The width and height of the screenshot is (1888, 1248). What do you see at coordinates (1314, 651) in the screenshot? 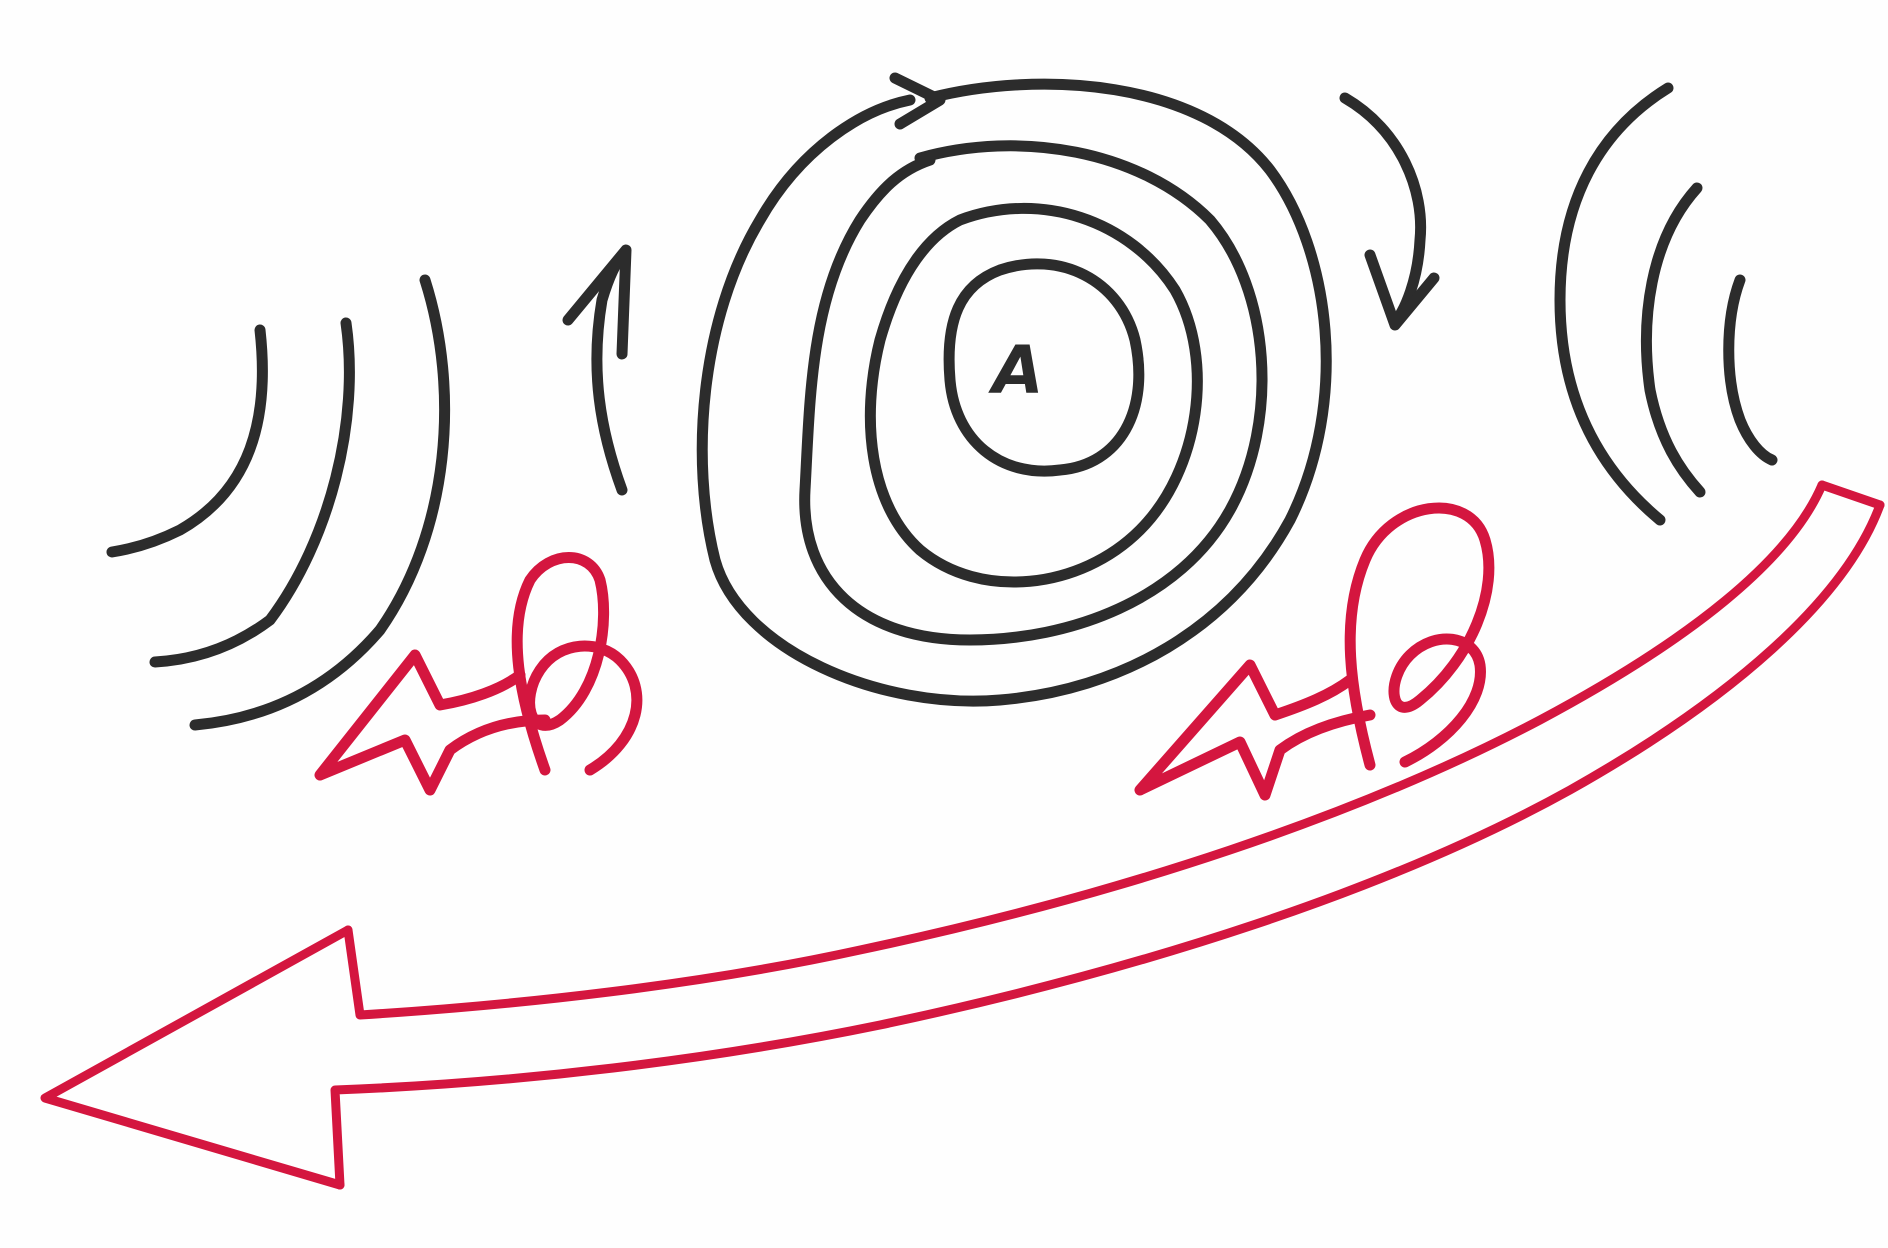
I see `flow-arrow-right` at bounding box center [1314, 651].